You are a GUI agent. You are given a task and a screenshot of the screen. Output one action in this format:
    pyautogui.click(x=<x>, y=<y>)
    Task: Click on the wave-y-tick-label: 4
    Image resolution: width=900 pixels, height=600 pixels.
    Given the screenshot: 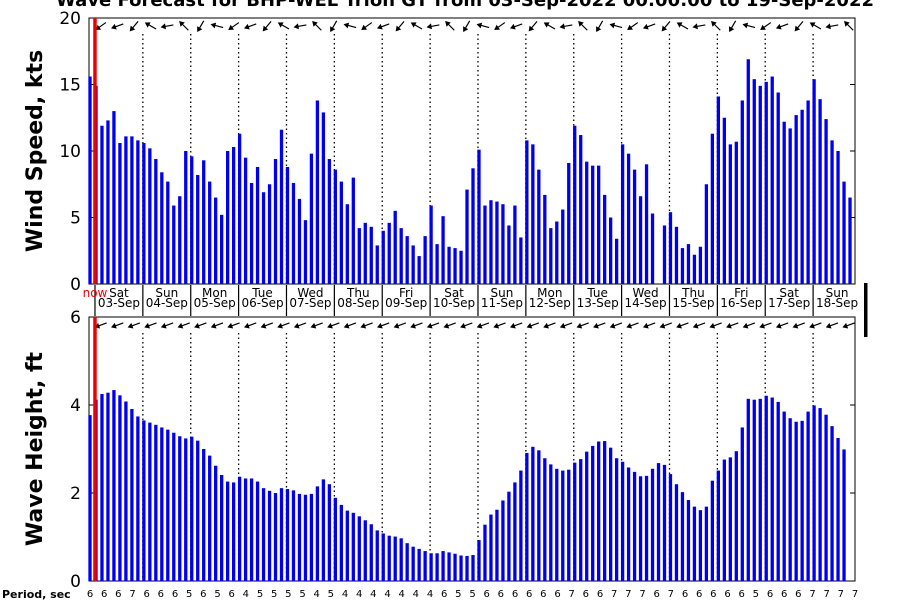 What is the action you would take?
    pyautogui.click(x=75, y=406)
    